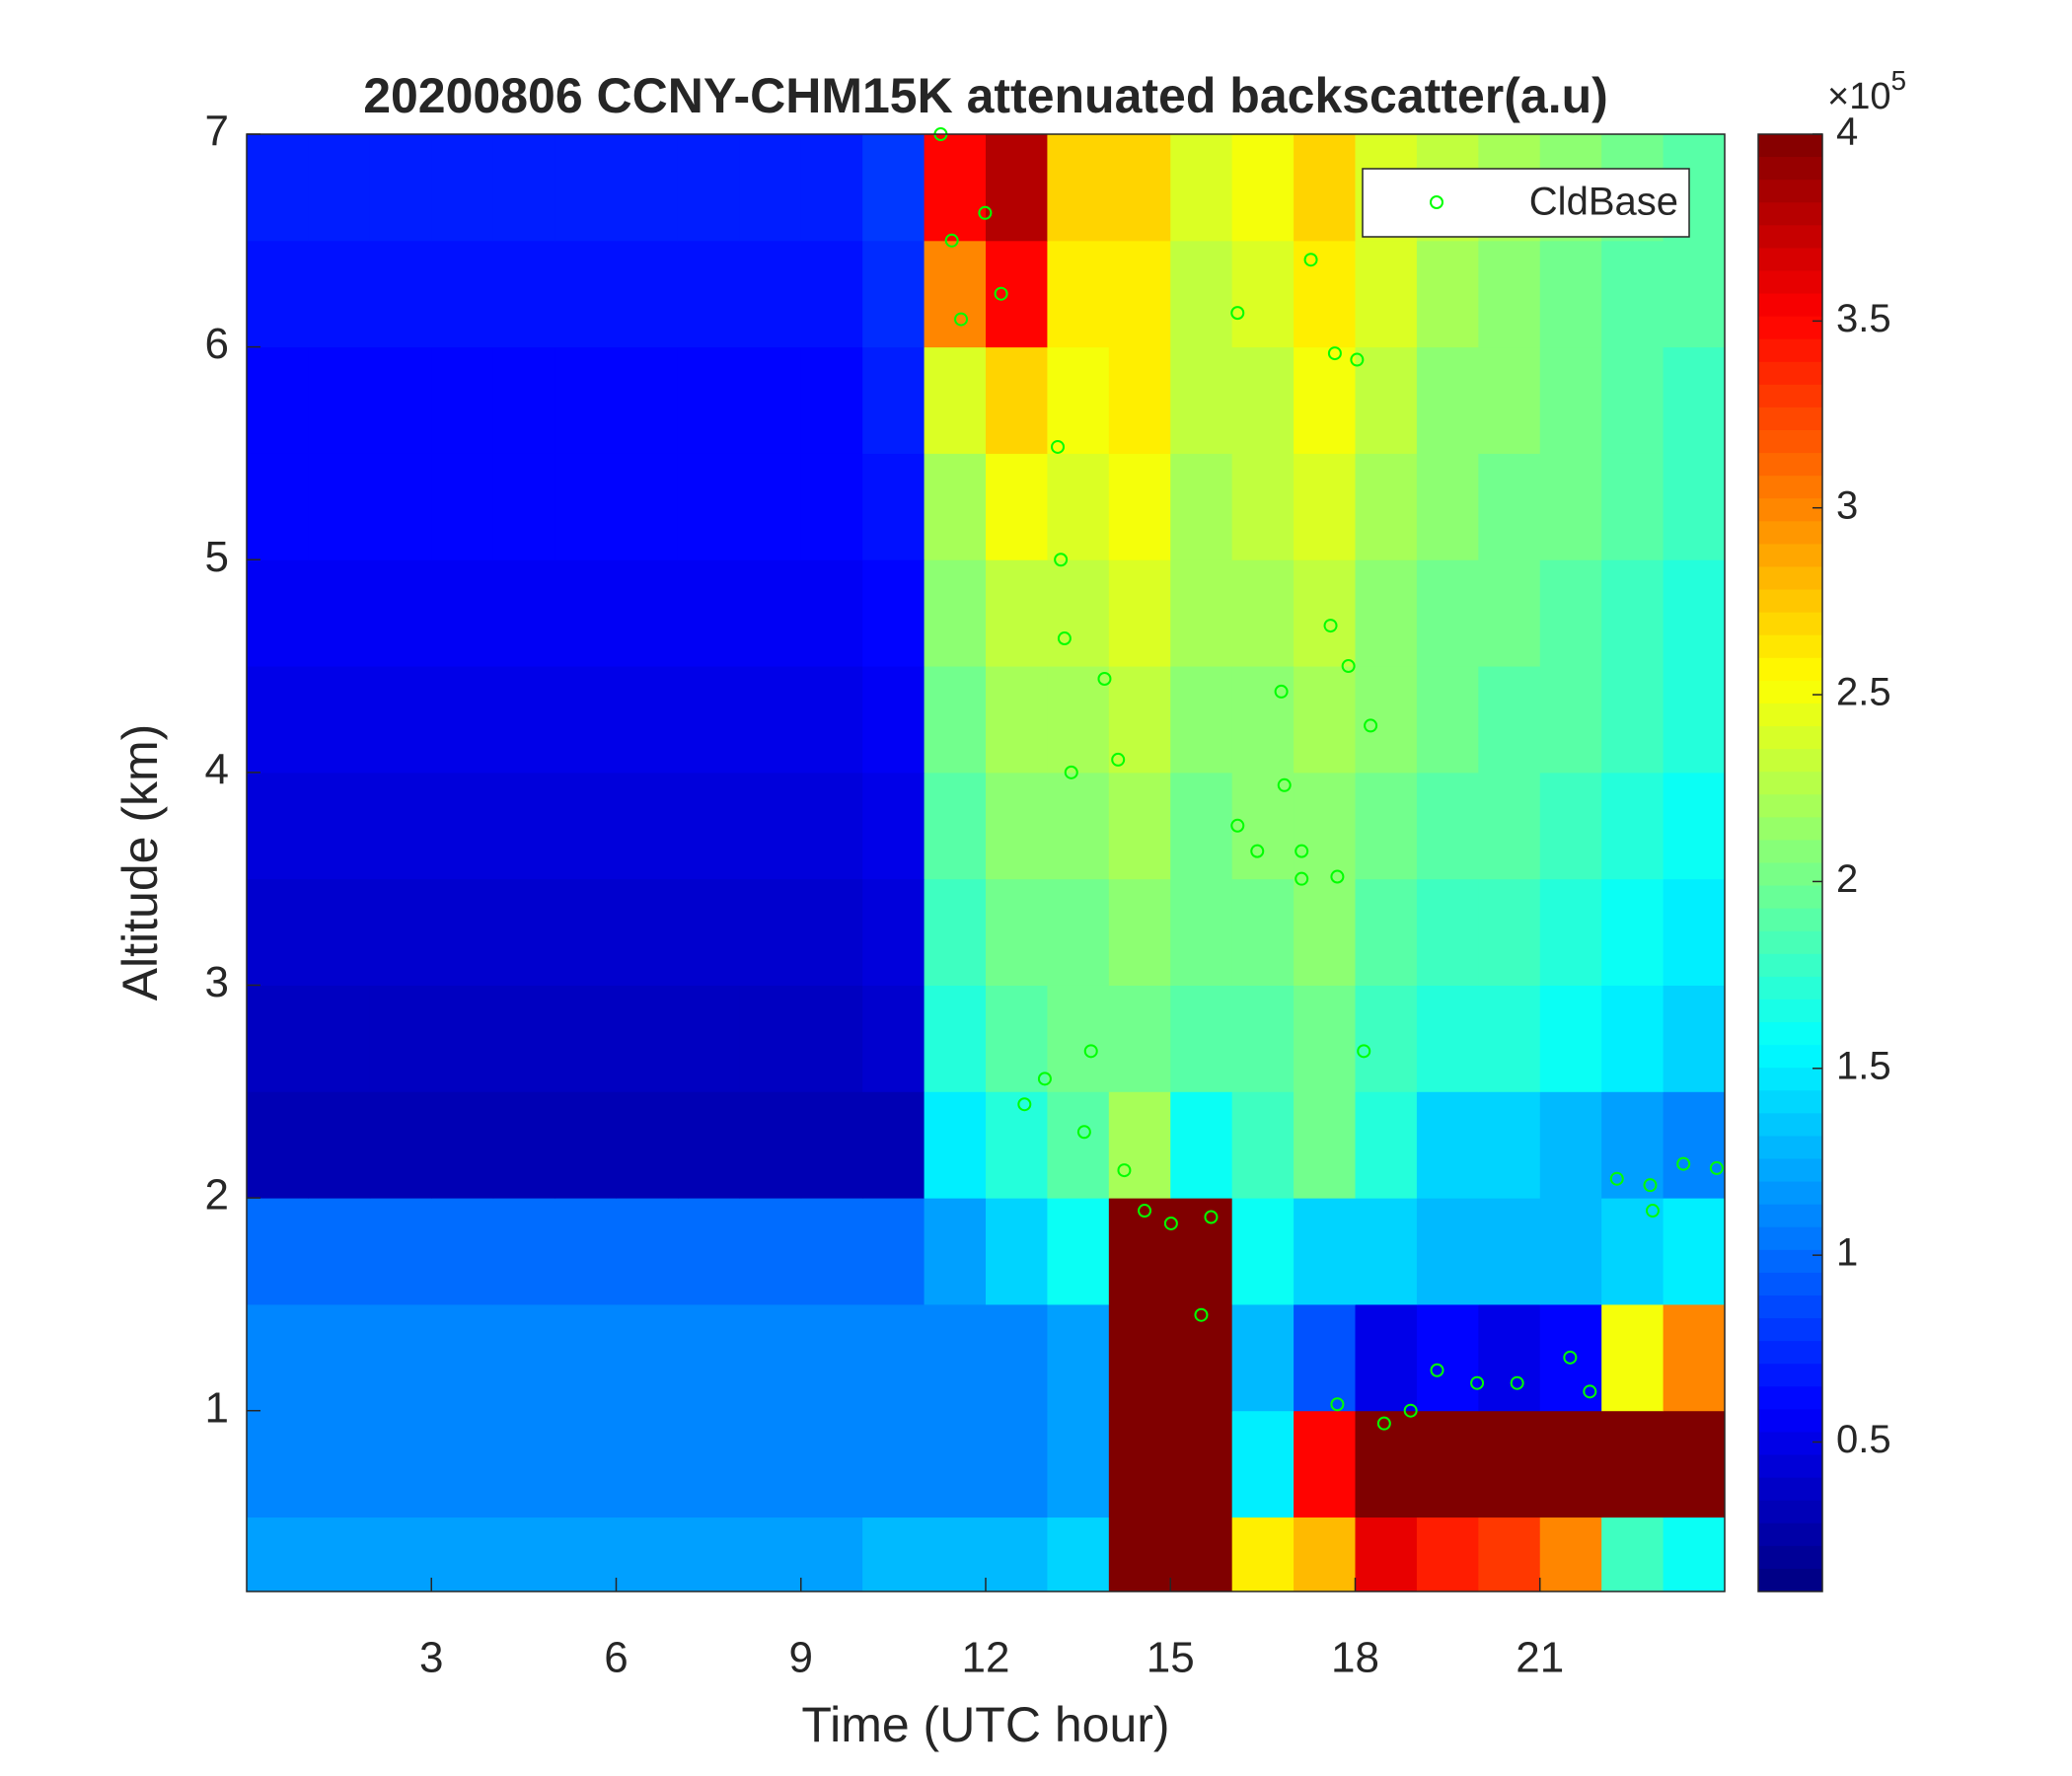 The width and height of the screenshot is (2072, 1776). What do you see at coordinates (1864, 1440) in the screenshot?
I see `colorbar-tick-label: 0.5` at bounding box center [1864, 1440].